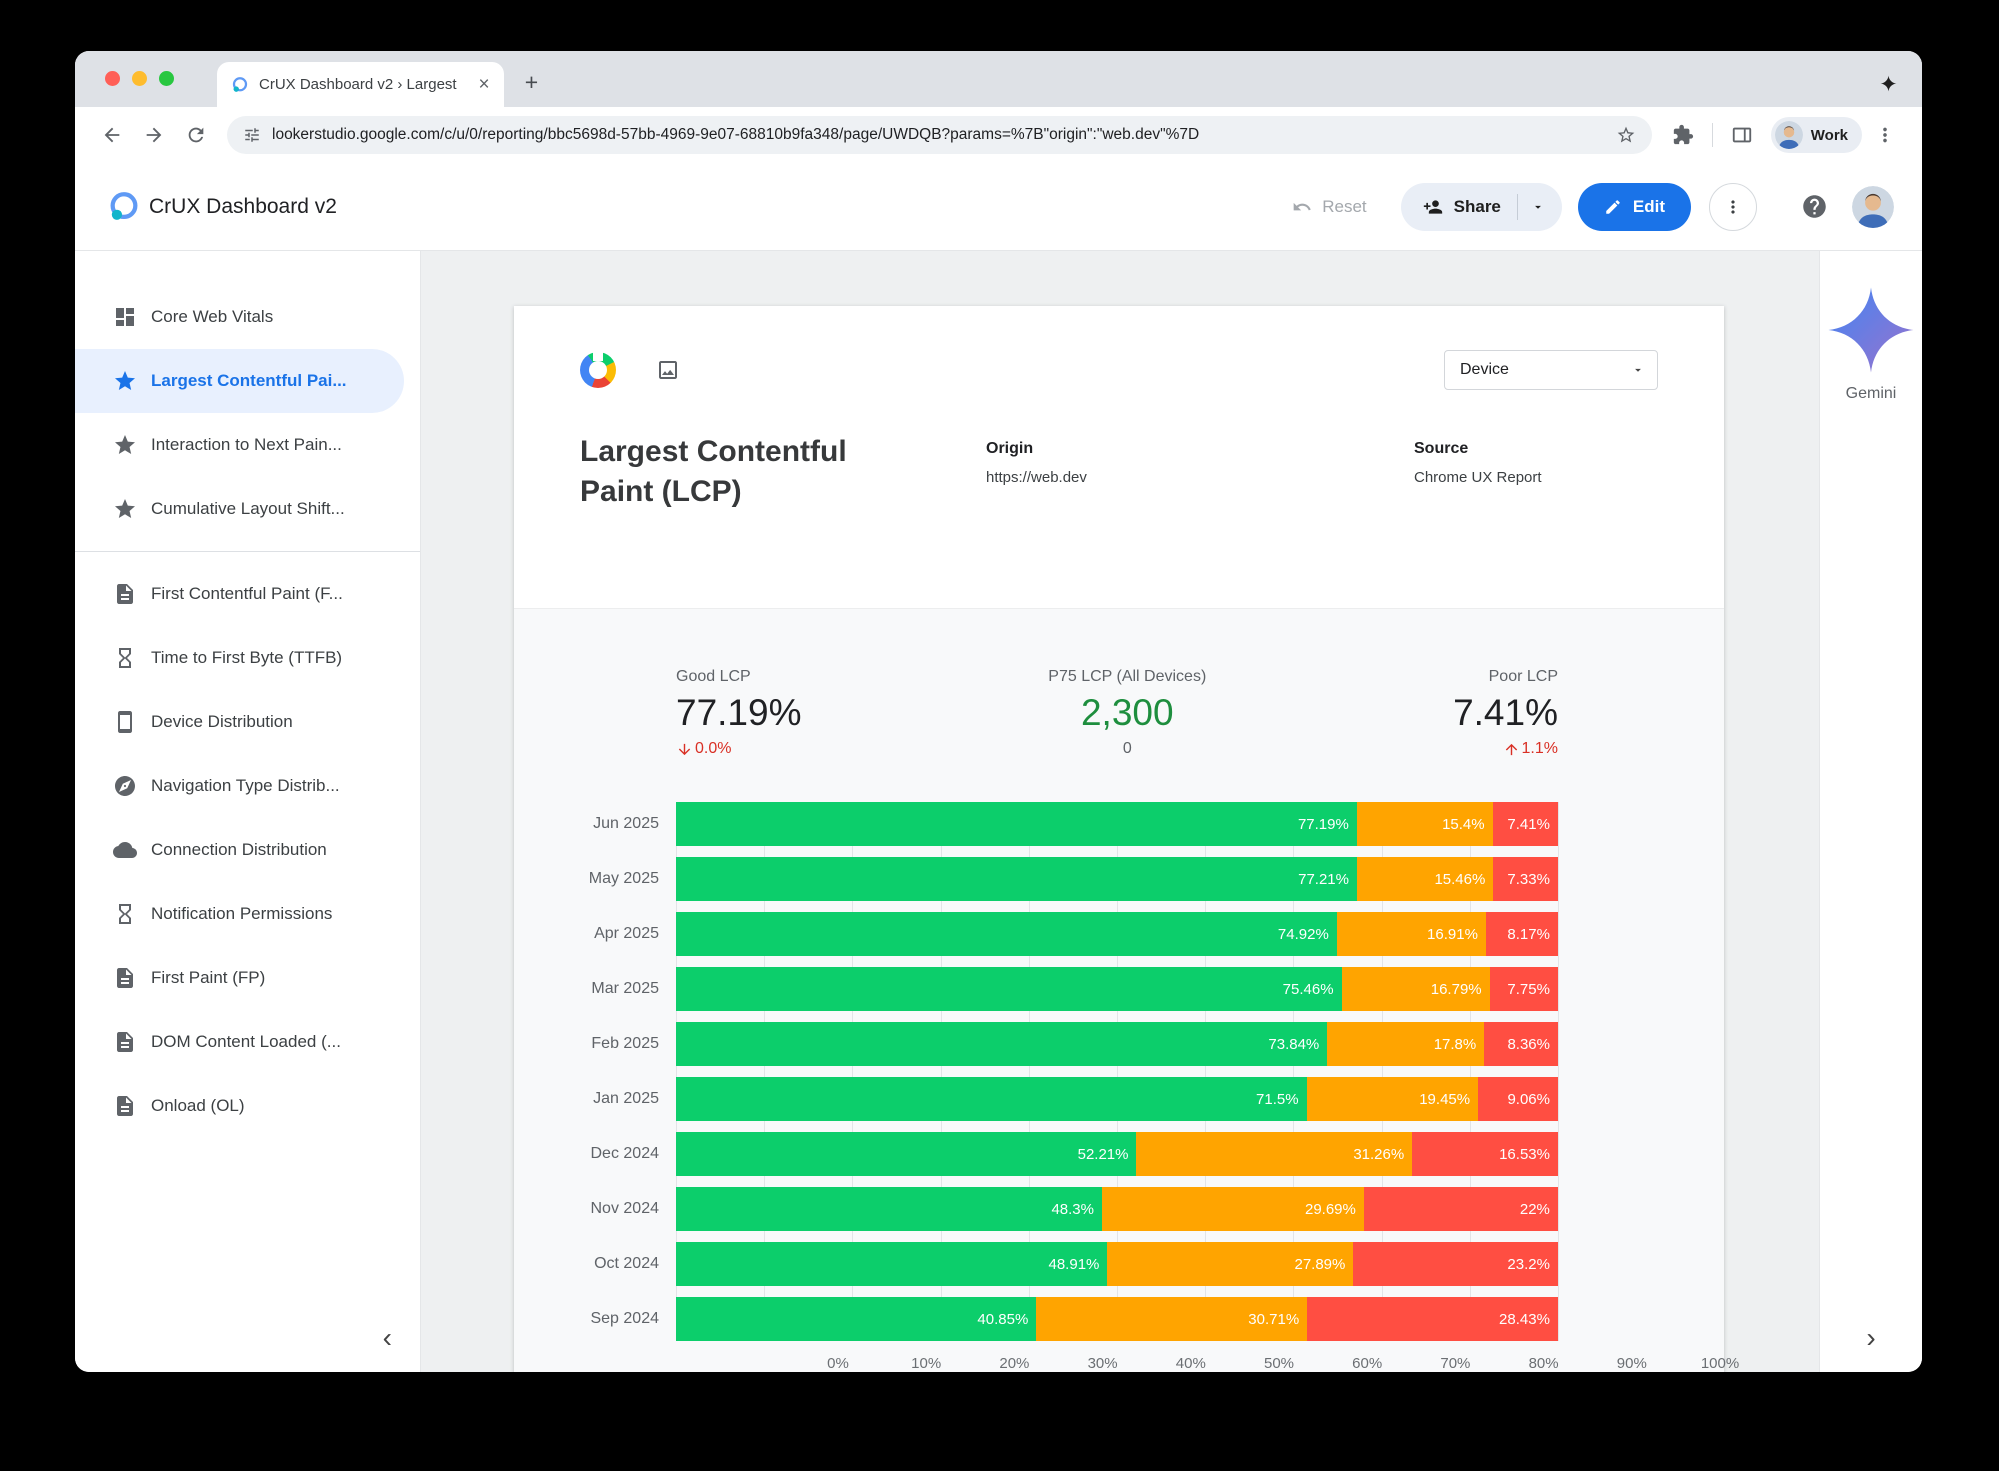 This screenshot has width=1999, height=1471. I want to click on window-close-button, so click(112, 78).